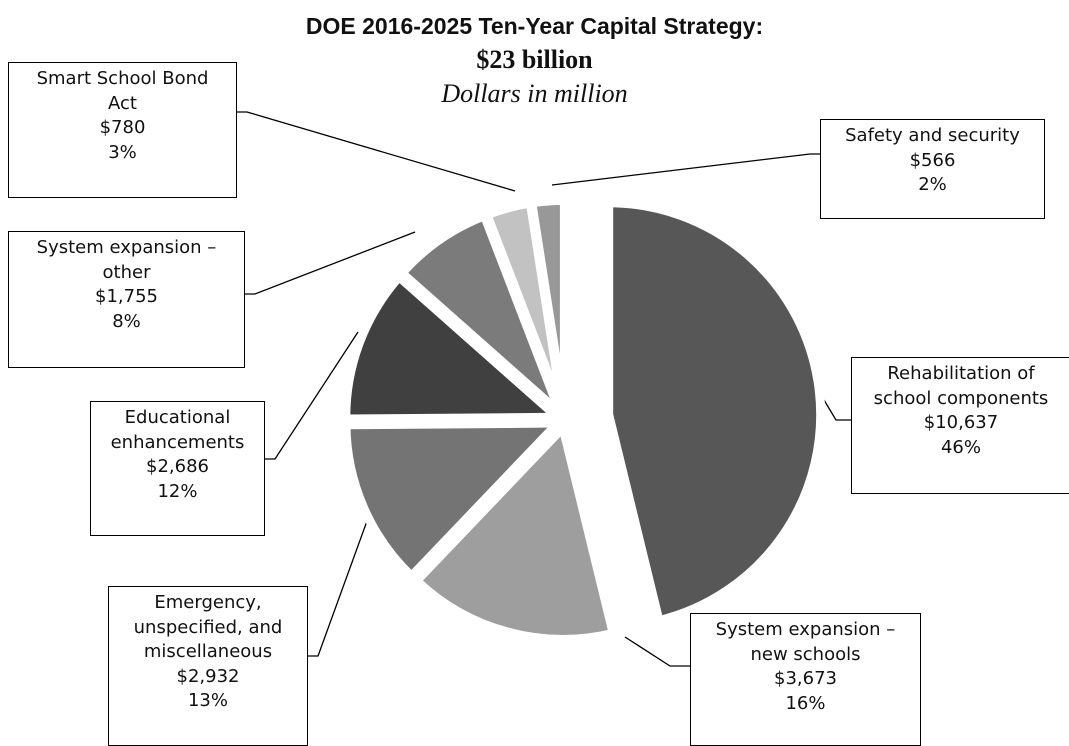  I want to click on slice-value-label: $1,755, so click(126, 296).